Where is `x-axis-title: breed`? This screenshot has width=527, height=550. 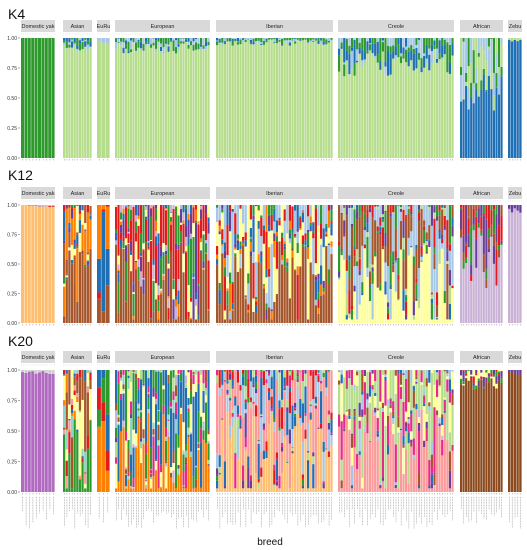 x-axis-title: breed is located at coordinates (270, 542).